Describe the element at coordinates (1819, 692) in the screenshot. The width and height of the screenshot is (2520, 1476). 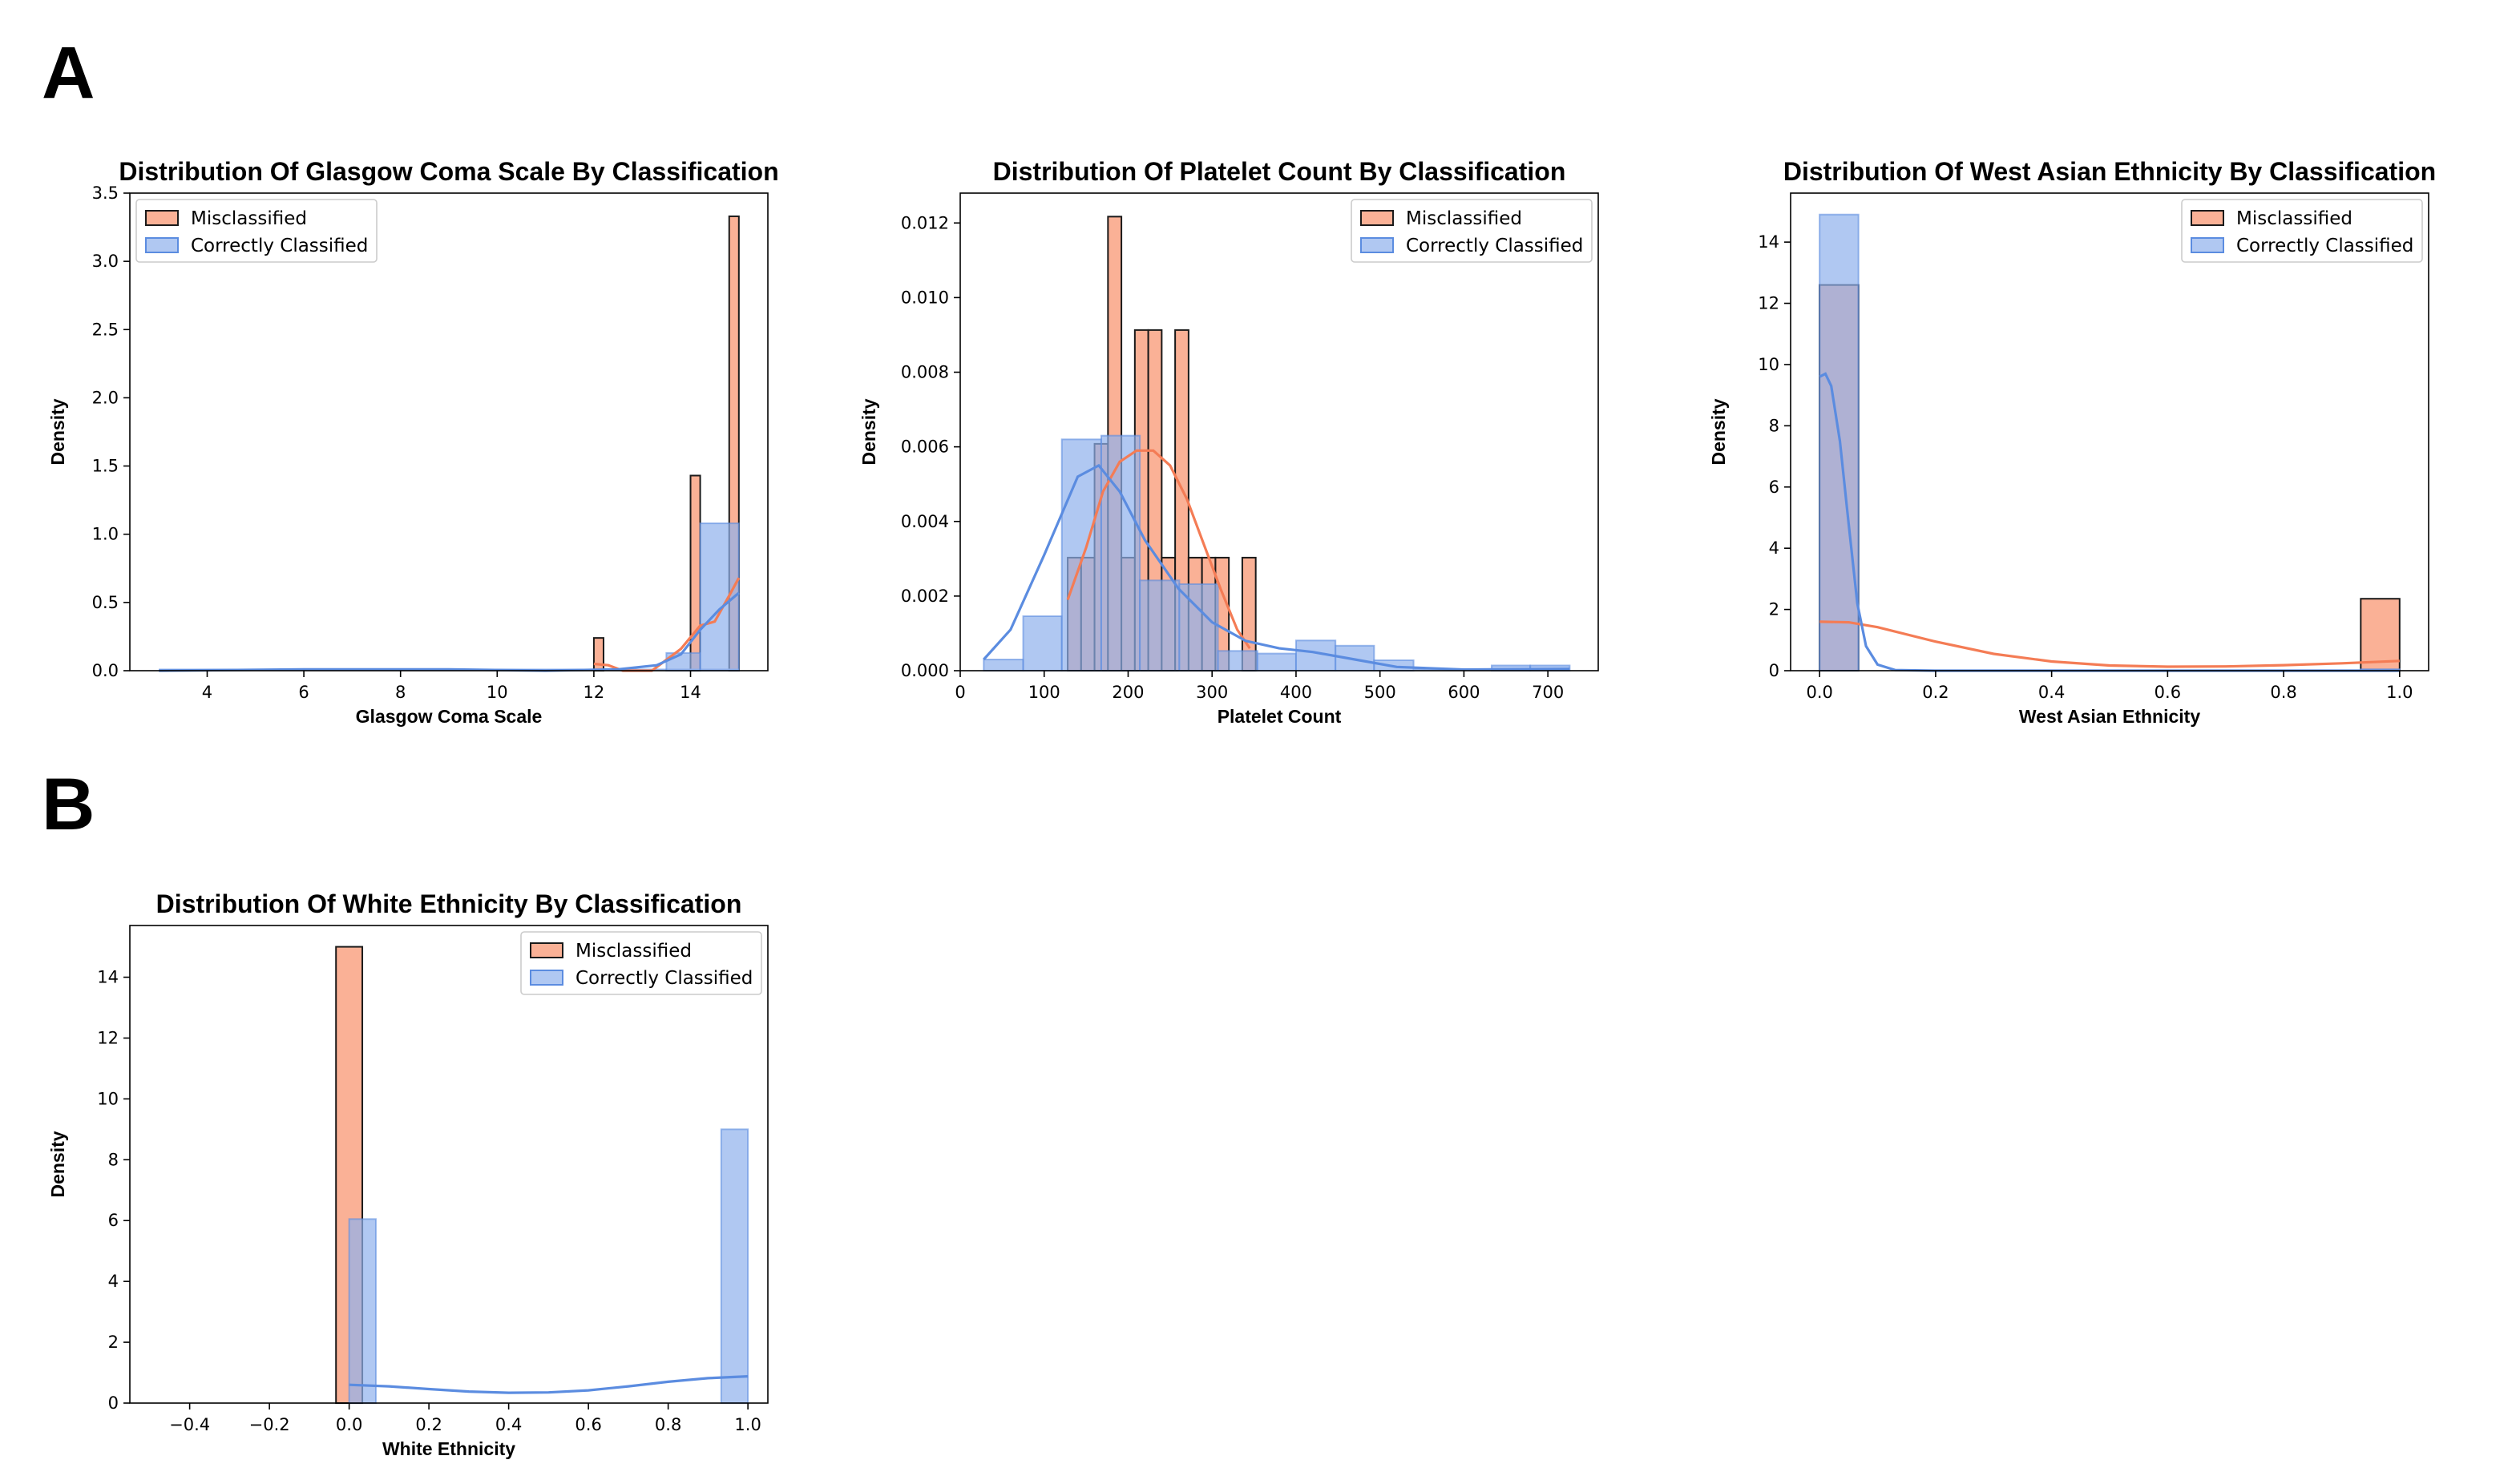
I see `x-tick-label: 0.0` at that location.